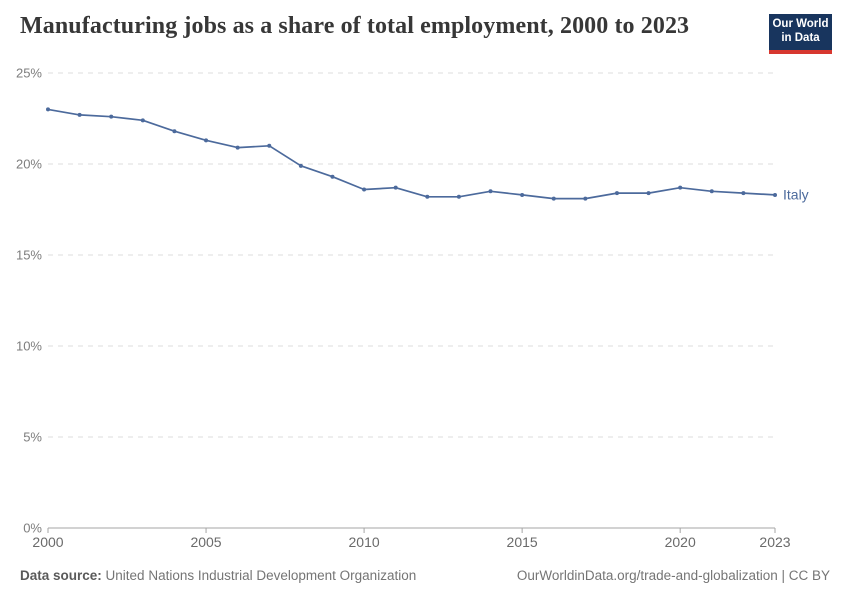 The width and height of the screenshot is (850, 600). Describe the element at coordinates (411, 154) in the screenshot. I see `trend-line` at that location.